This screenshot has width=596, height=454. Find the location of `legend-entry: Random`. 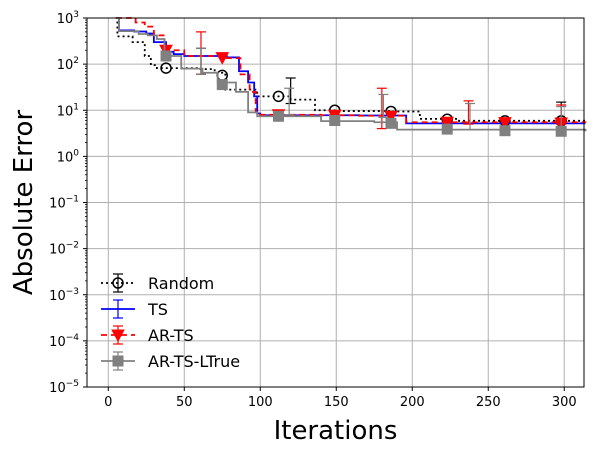

legend-entry: Random is located at coordinates (157, 283).